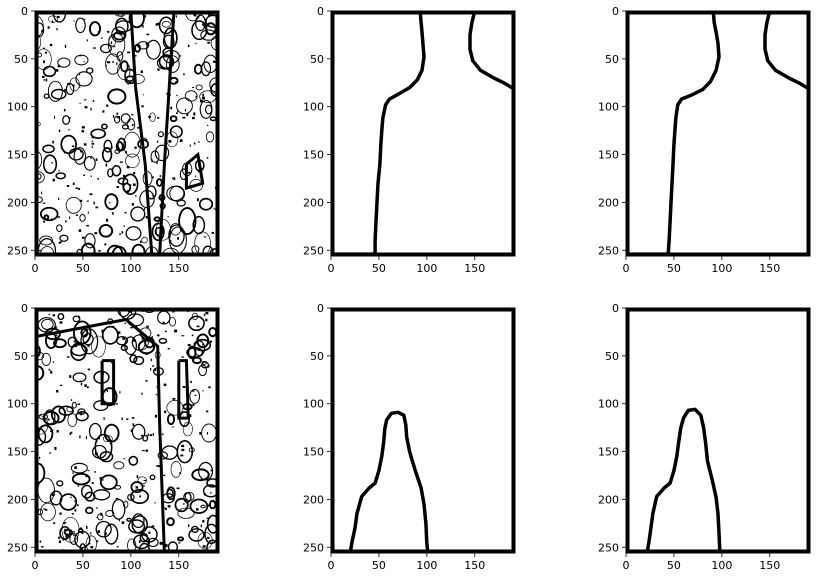 The width and height of the screenshot is (816, 578). I want to click on x-tick-label: 100, so click(426, 268).